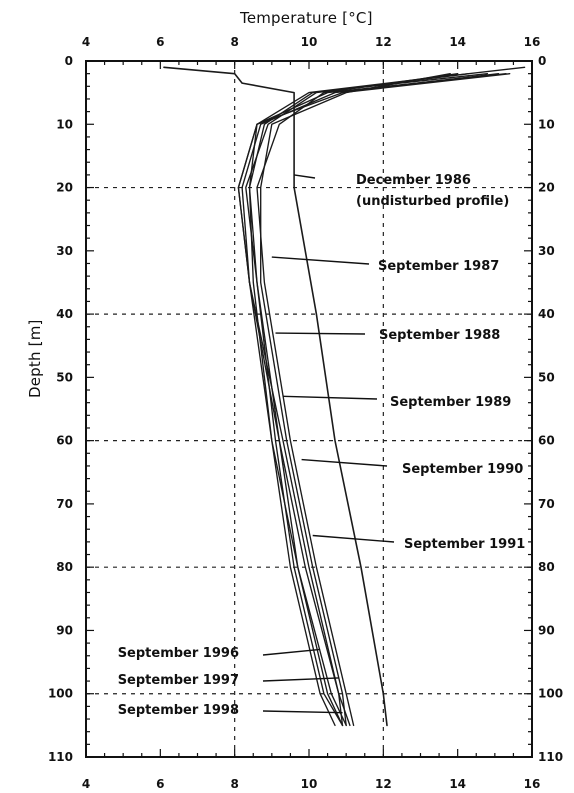 This screenshot has width=574, height=793. I want to click on x-tick-label-bottom: 4, so click(86, 784).